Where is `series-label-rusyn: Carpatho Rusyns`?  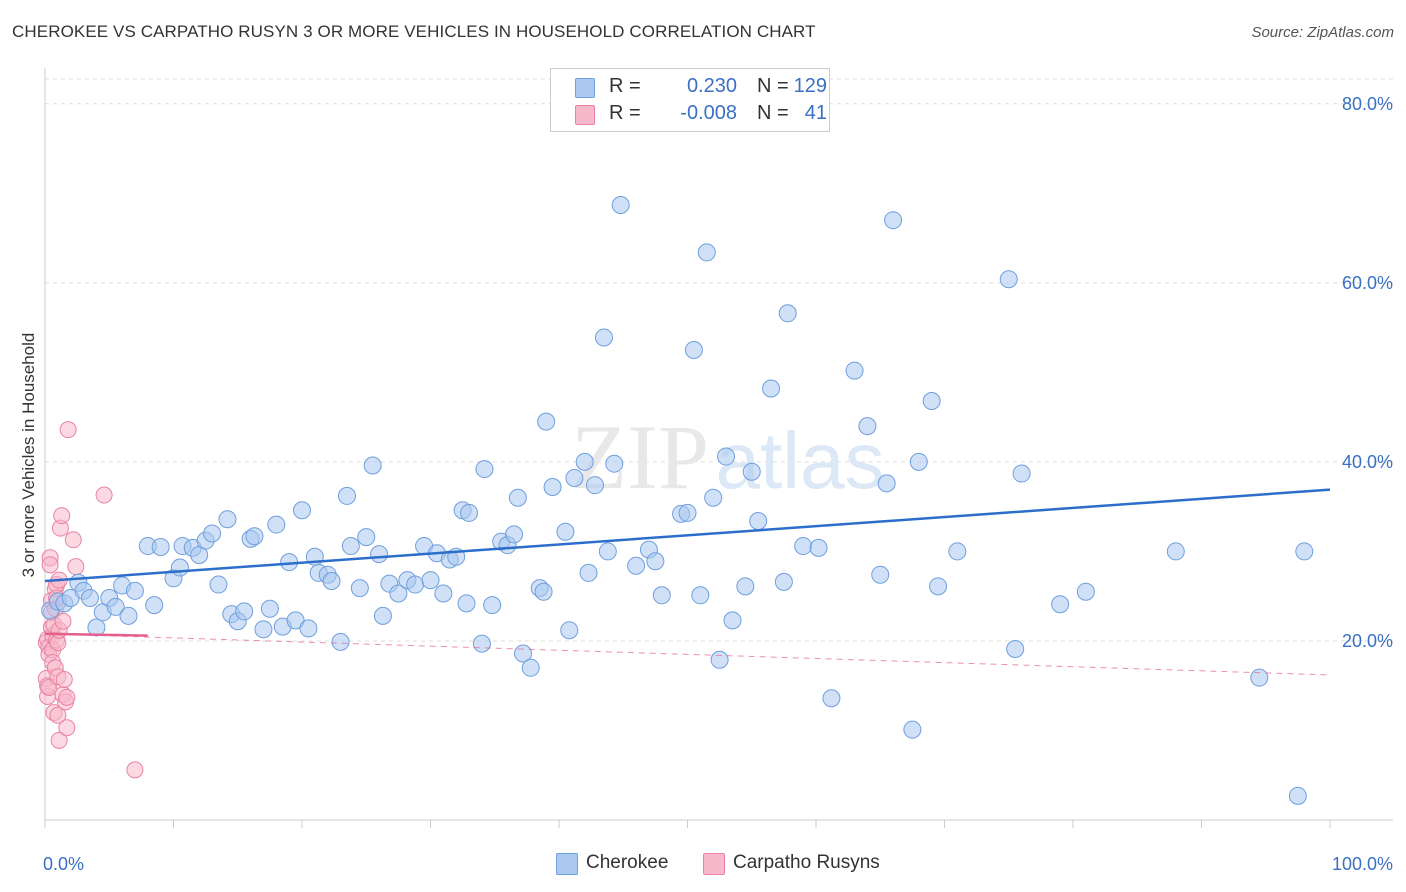 series-label-rusyn: Carpatho Rusyns is located at coordinates (806, 862).